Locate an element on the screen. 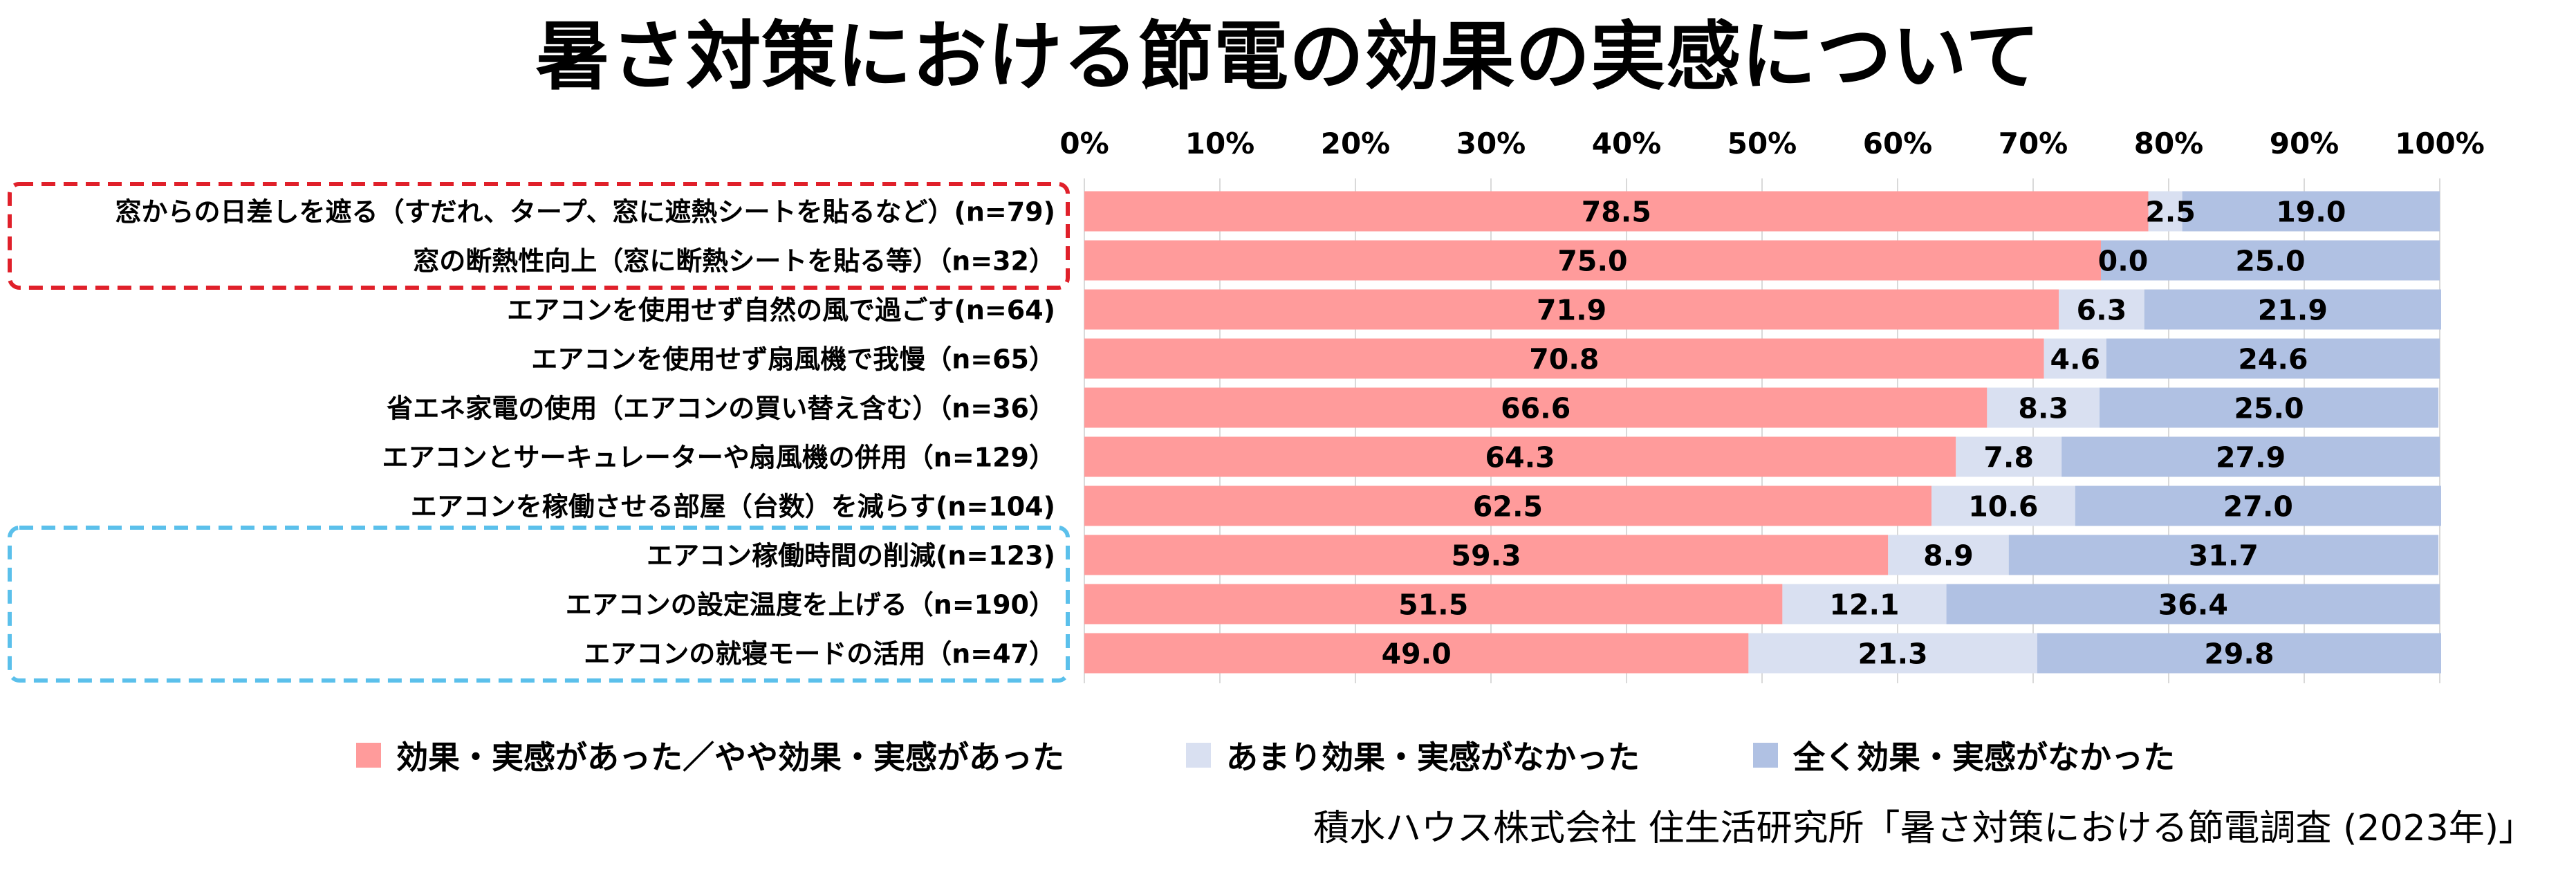 The height and width of the screenshot is (870, 2576). category-label: エアコンとサーキュレーターや扇風機の併用（n=129） is located at coordinates (718, 458).